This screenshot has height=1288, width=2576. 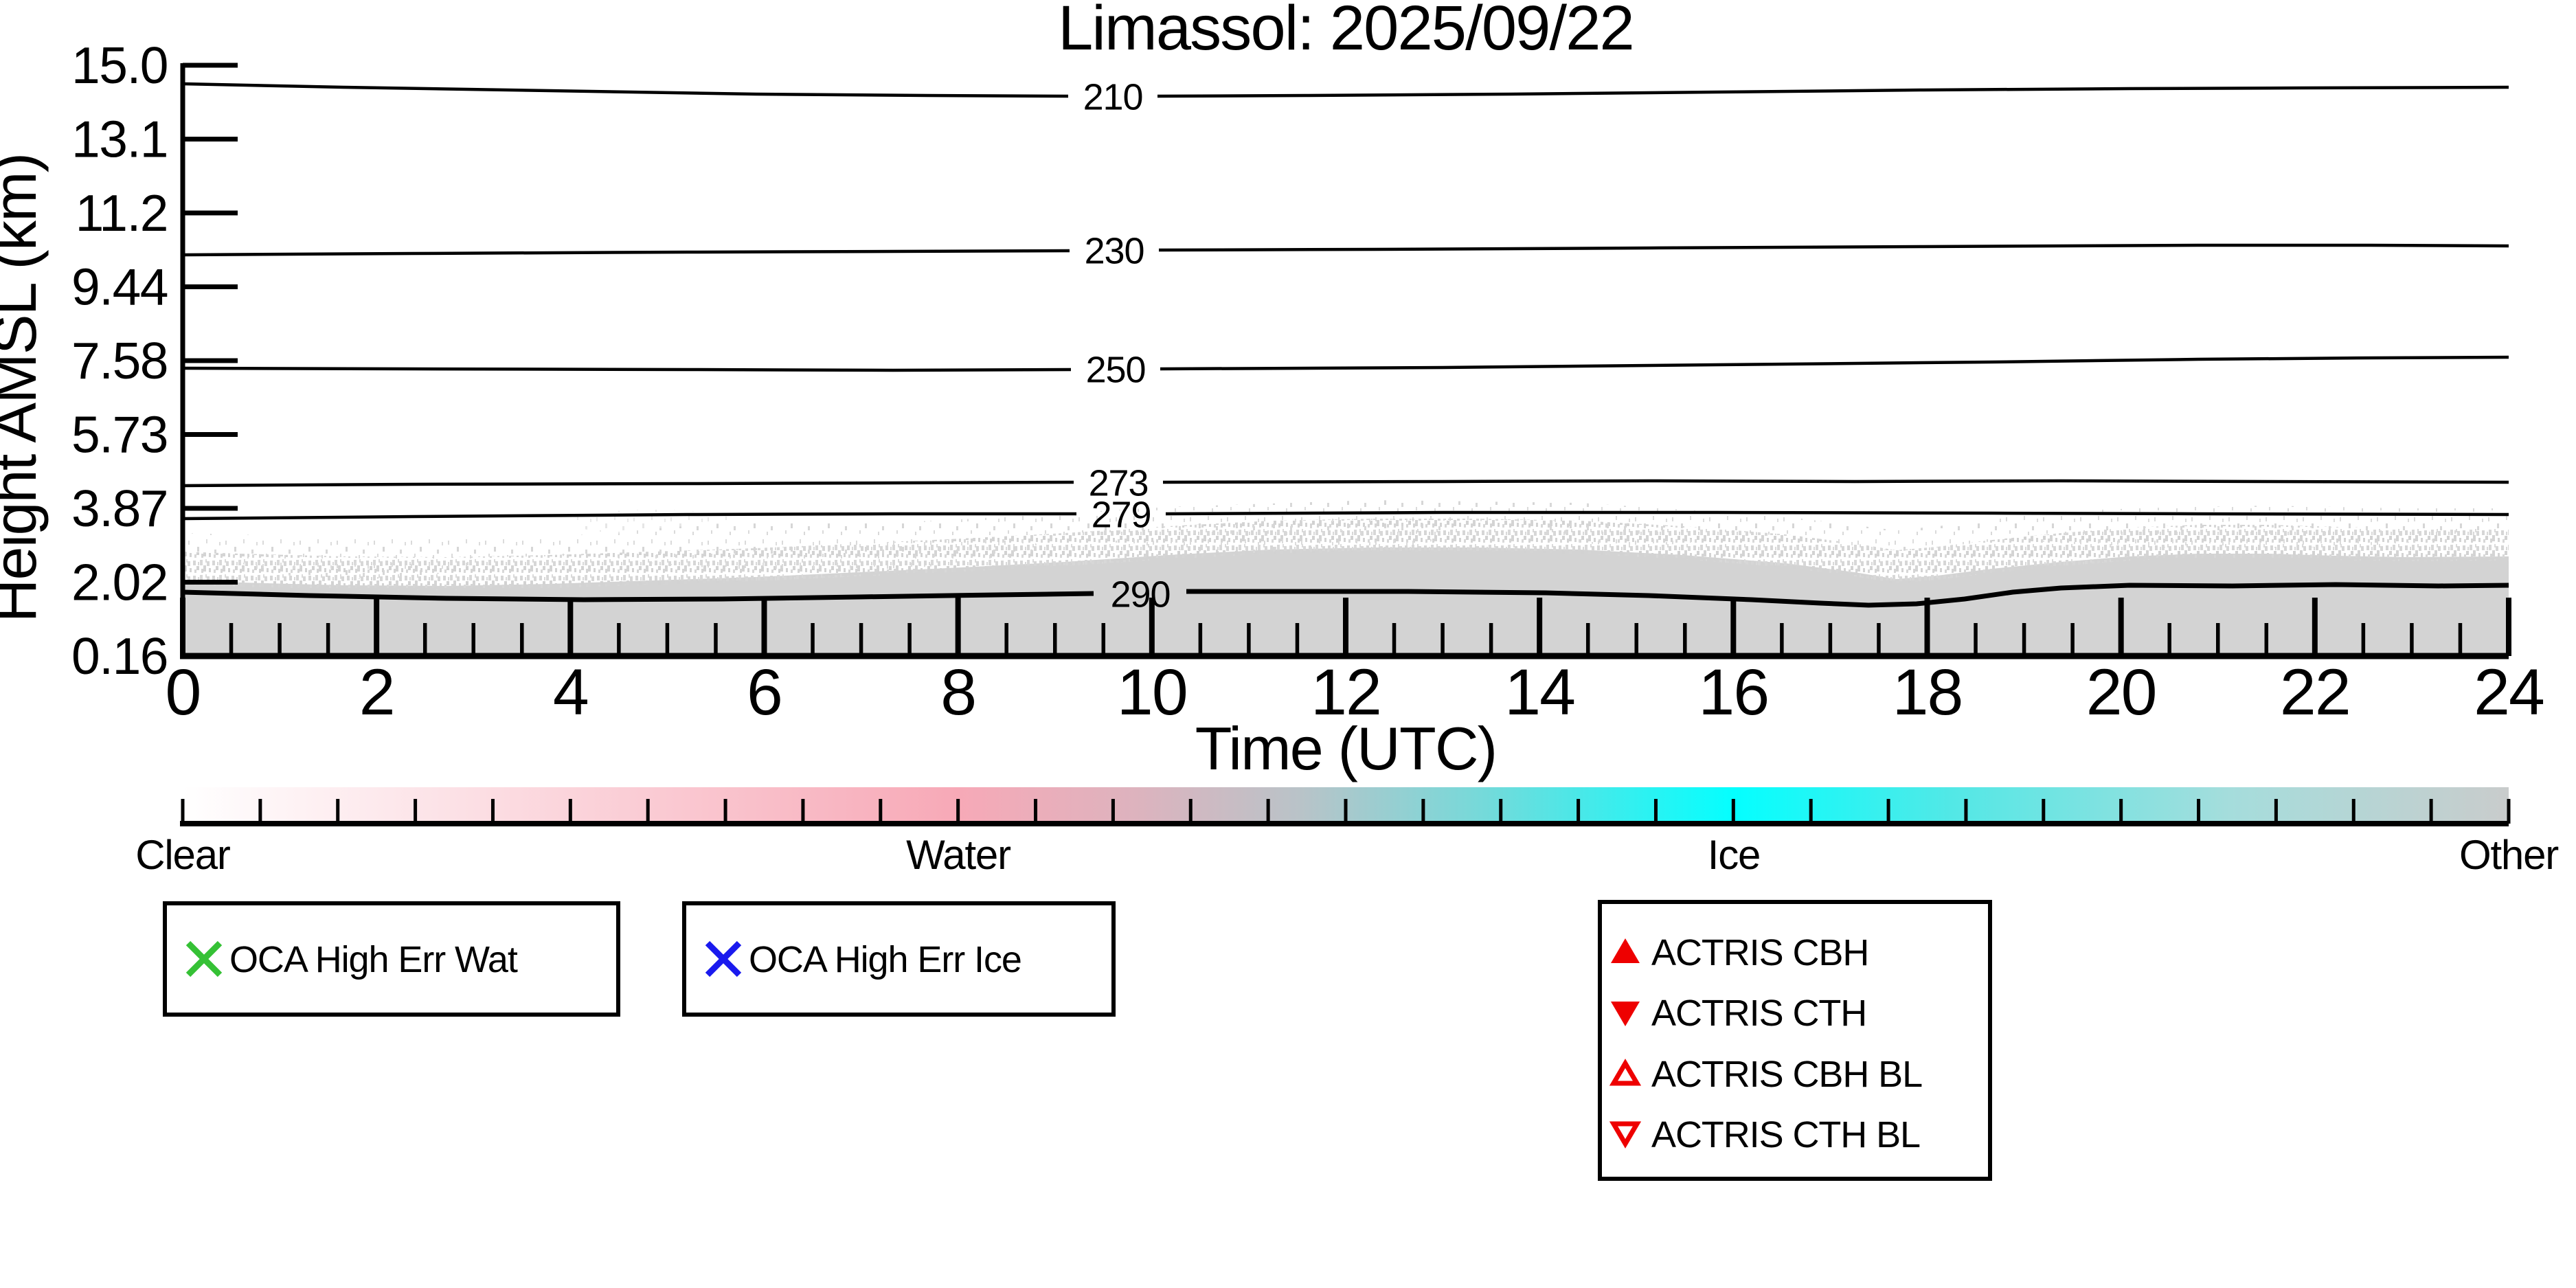 What do you see at coordinates (2121, 692) in the screenshot?
I see `x-tick-label: 20` at bounding box center [2121, 692].